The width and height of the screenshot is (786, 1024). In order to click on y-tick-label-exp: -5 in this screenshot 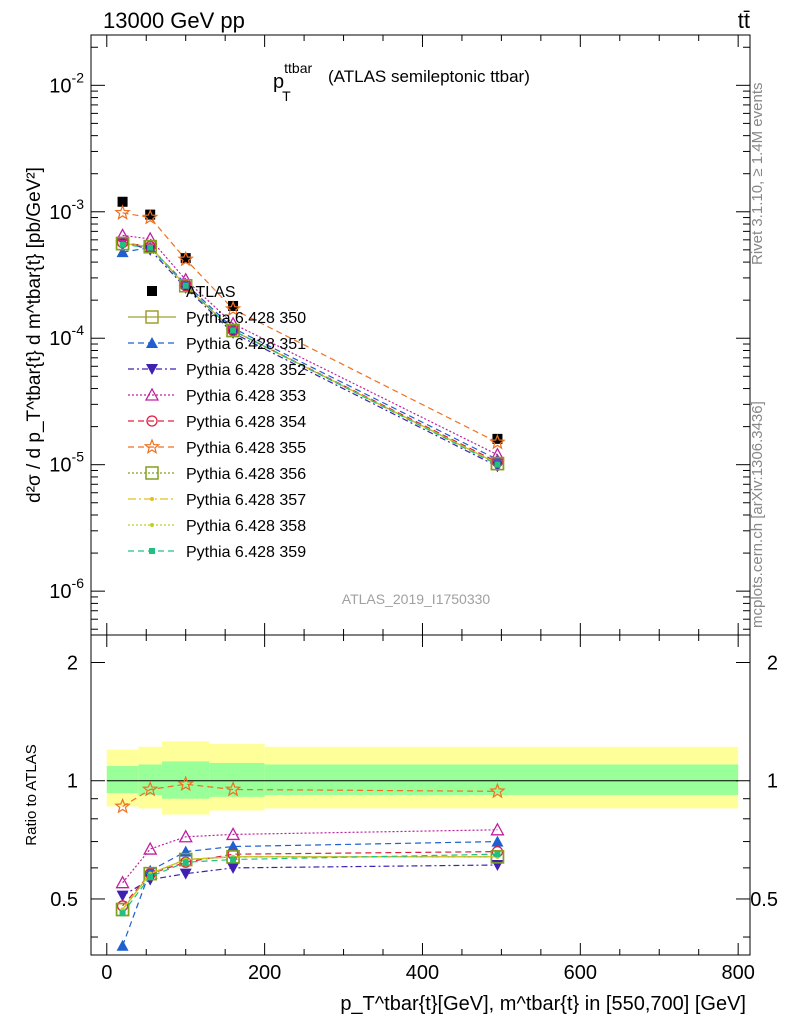, I will do `click(78, 457)`.